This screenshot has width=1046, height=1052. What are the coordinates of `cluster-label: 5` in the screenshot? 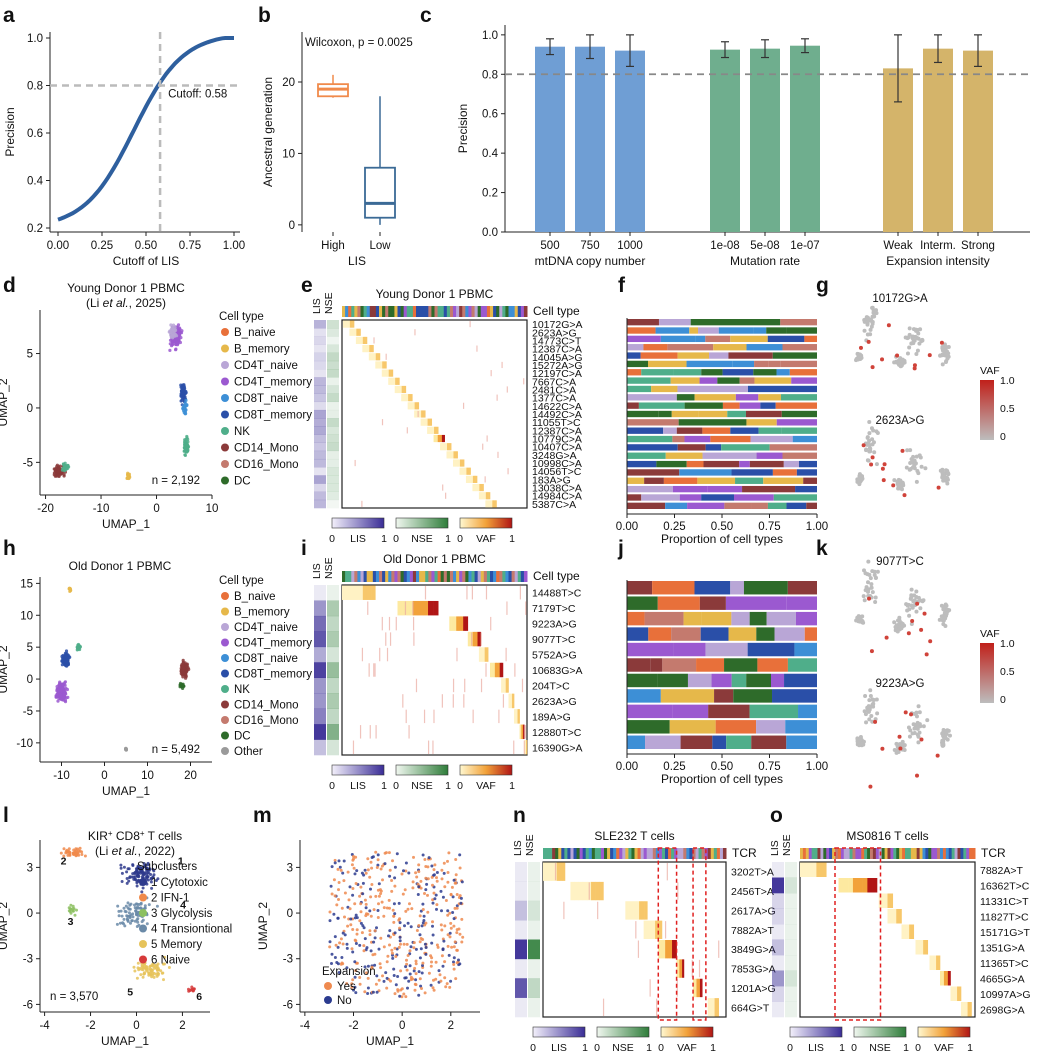 It's located at (130, 992).